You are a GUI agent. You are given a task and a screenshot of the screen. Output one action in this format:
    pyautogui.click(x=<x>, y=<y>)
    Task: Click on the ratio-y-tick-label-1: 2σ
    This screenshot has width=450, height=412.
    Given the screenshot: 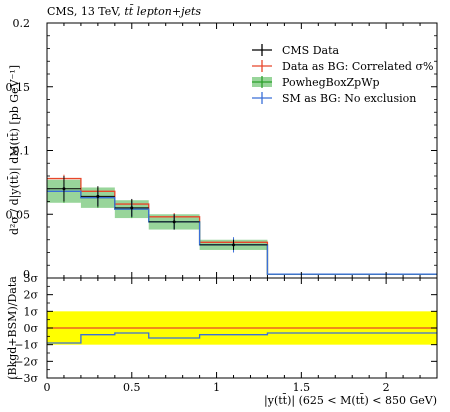 What is the action you would take?
    pyautogui.click(x=30, y=295)
    